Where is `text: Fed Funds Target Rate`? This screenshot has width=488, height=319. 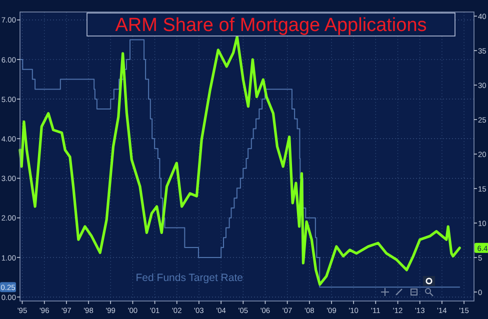 text: Fed Funds Target Rate is located at coordinates (190, 278).